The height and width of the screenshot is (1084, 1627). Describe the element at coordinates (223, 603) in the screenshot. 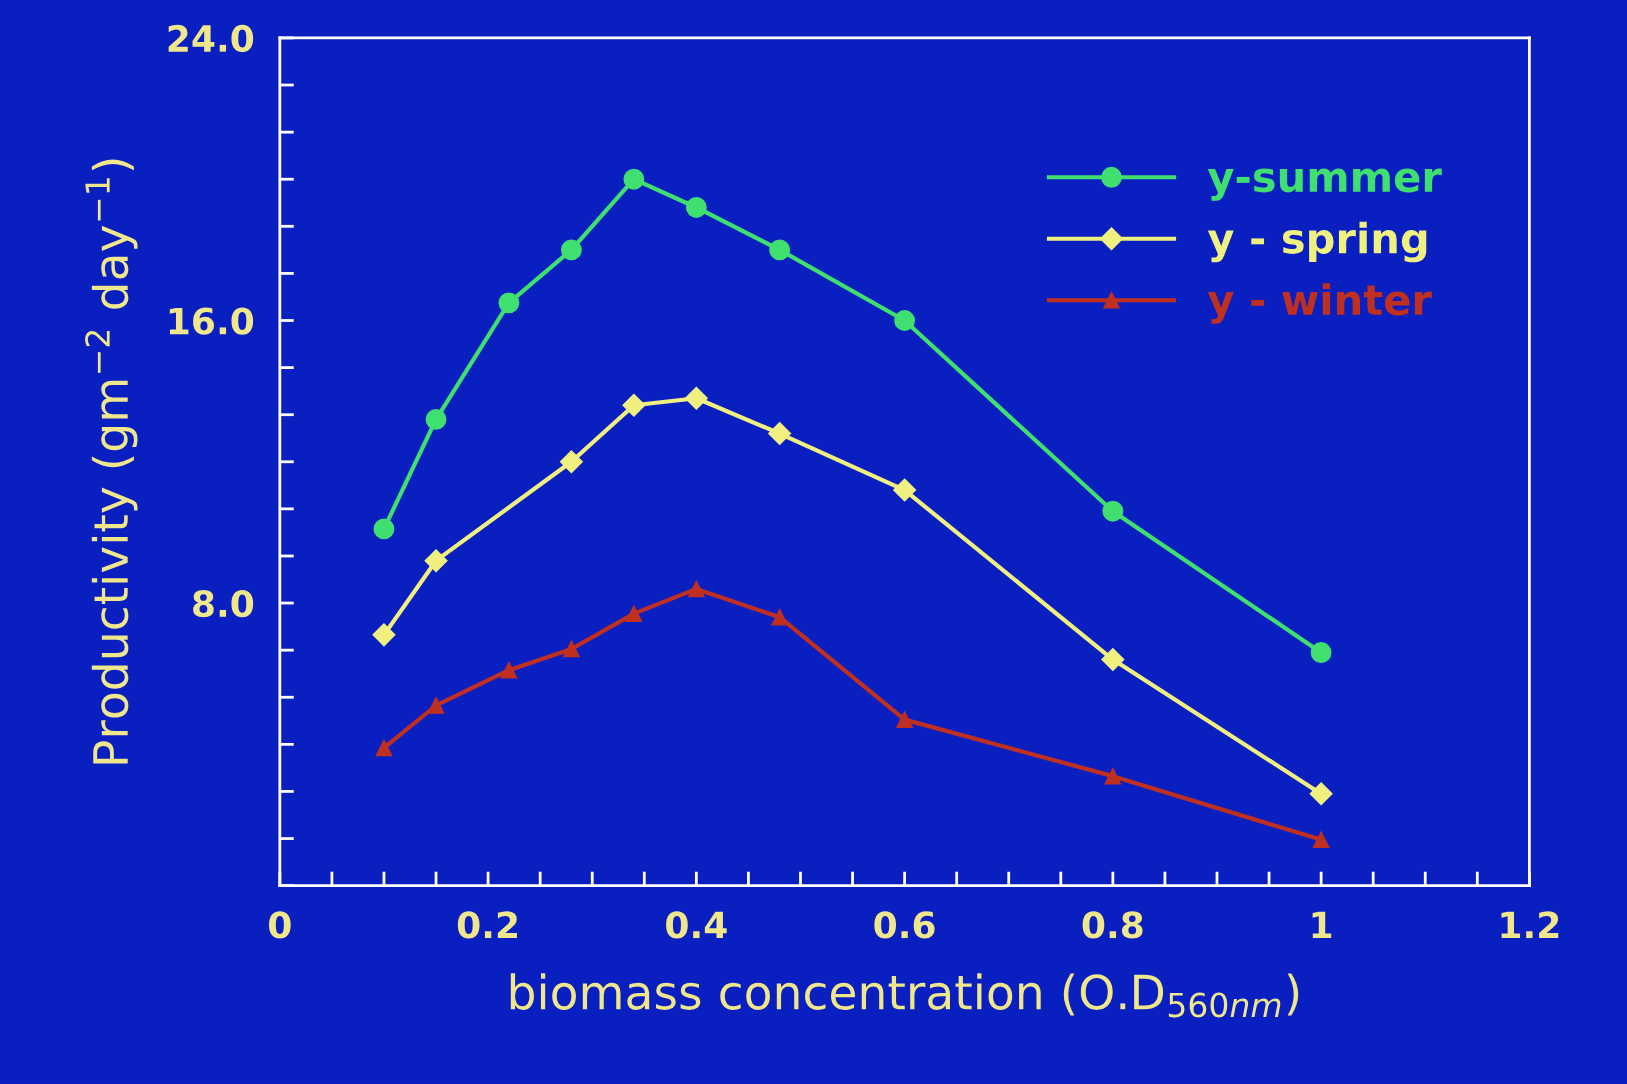

I see `y-tick-label: 8.0` at that location.